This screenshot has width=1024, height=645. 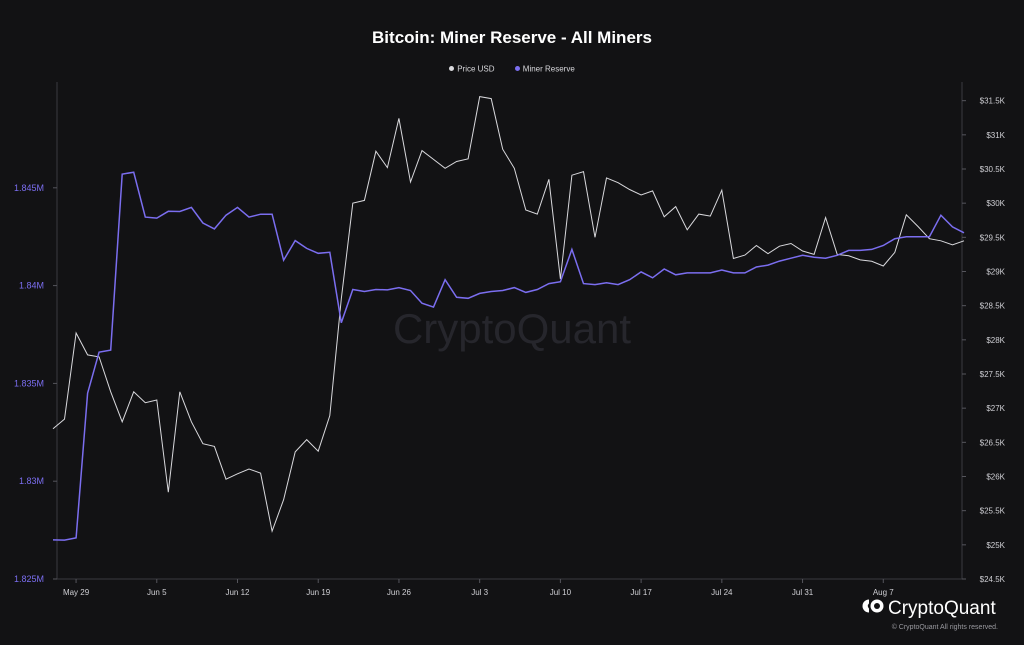 I want to click on y-left-tick-label: 1.835M, so click(x=29, y=383).